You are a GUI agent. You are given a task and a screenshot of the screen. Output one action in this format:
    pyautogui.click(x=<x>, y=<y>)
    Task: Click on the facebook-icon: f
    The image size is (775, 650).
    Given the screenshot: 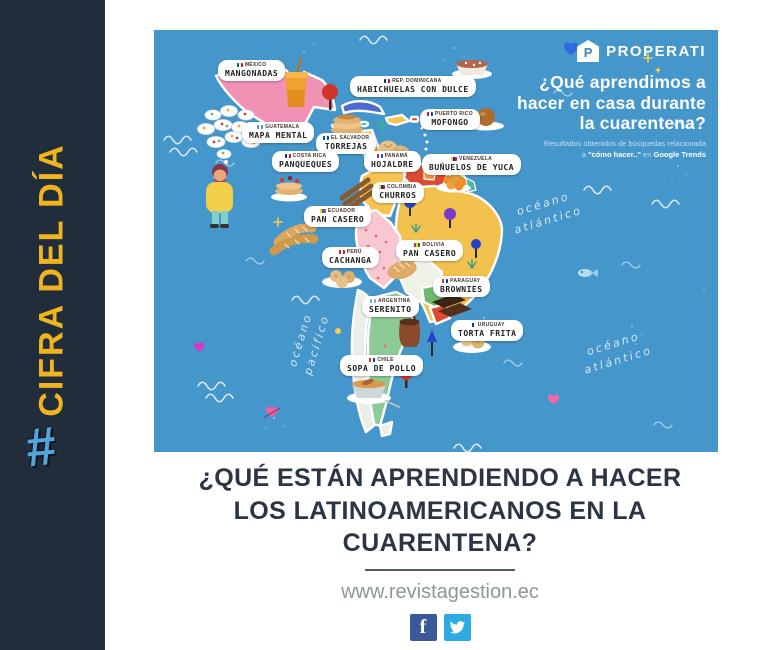 What is the action you would take?
    pyautogui.click(x=423, y=627)
    